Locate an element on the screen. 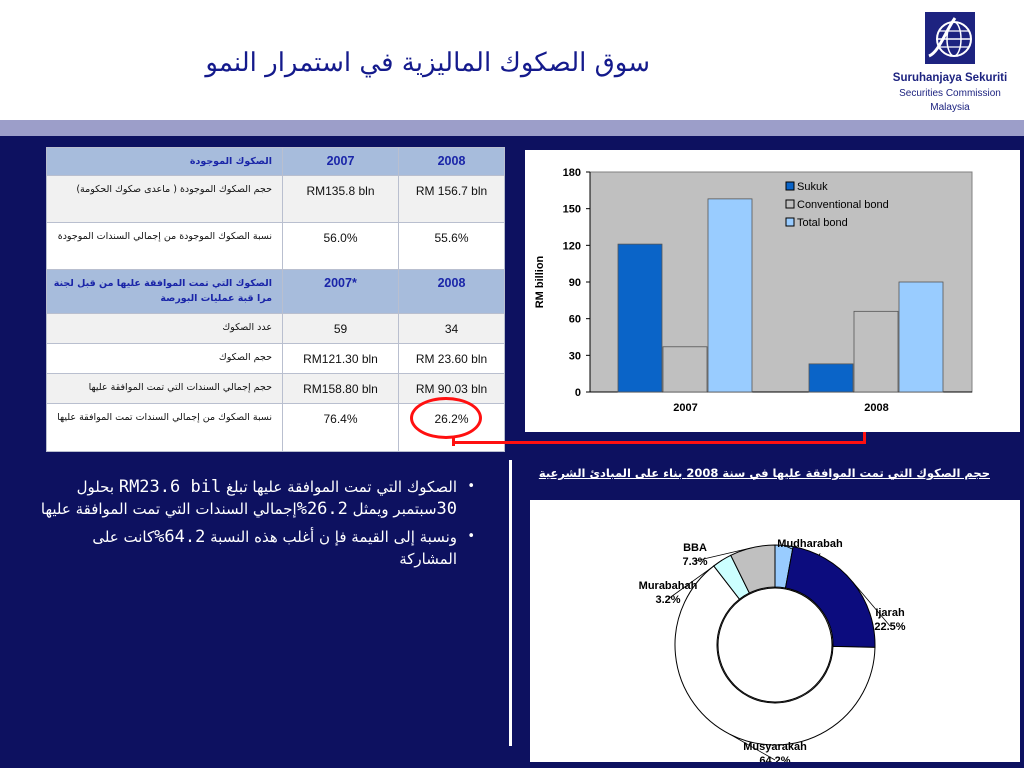  table-row: حجم الصكوك RM121.30 bln RM 23.60 bln is located at coordinates (275, 358).